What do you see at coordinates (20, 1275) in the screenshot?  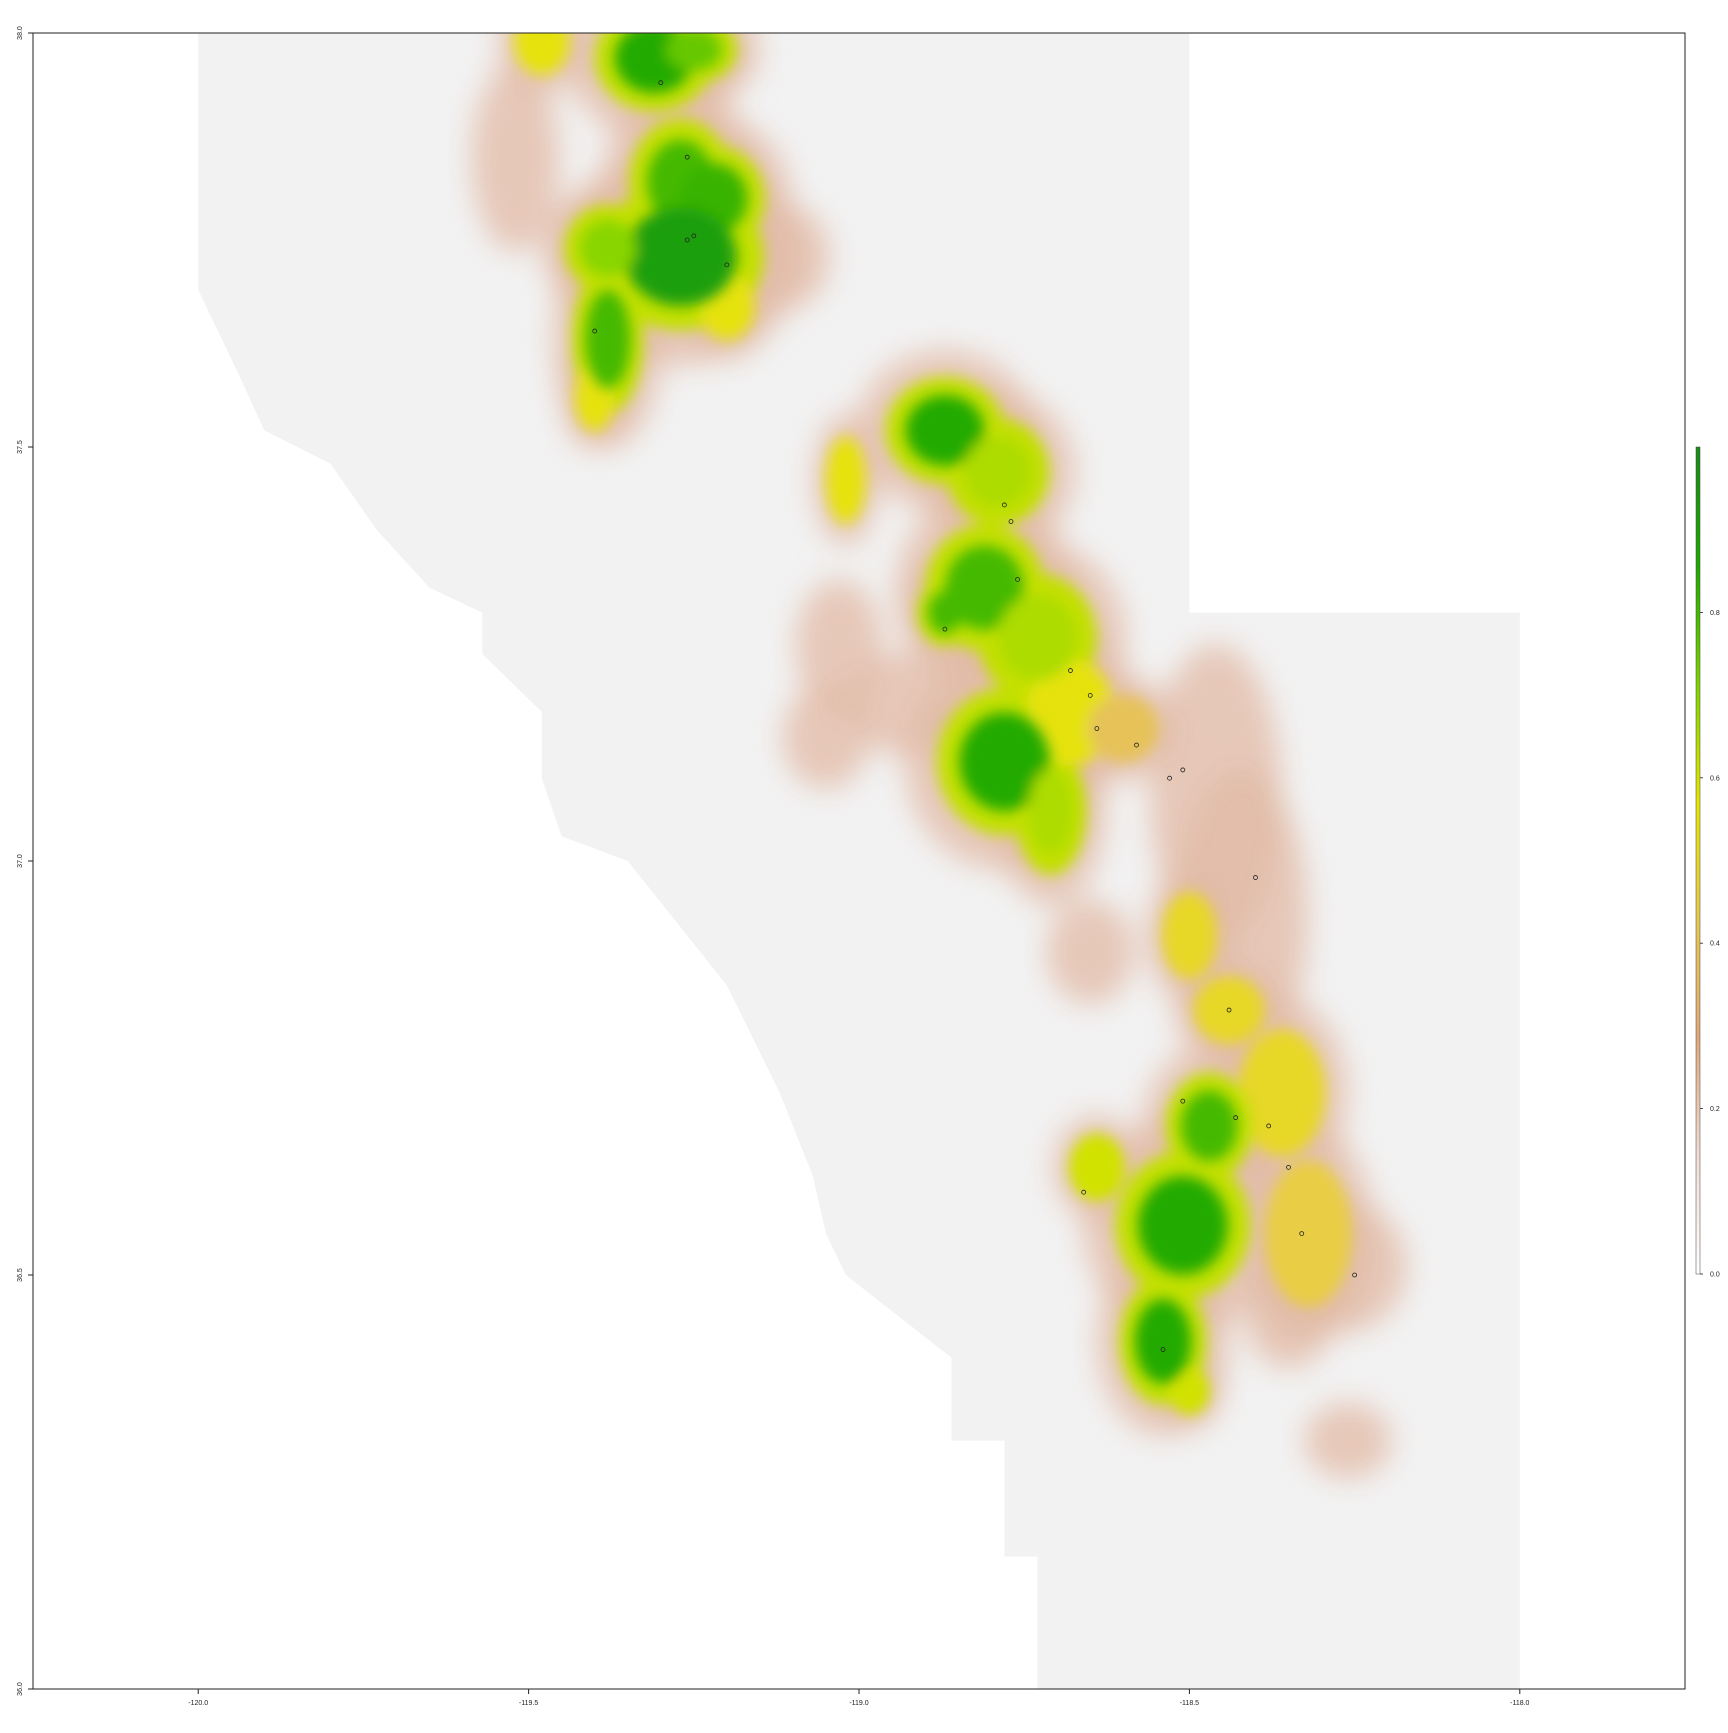 I see `y-tick-label: 36.5` at bounding box center [20, 1275].